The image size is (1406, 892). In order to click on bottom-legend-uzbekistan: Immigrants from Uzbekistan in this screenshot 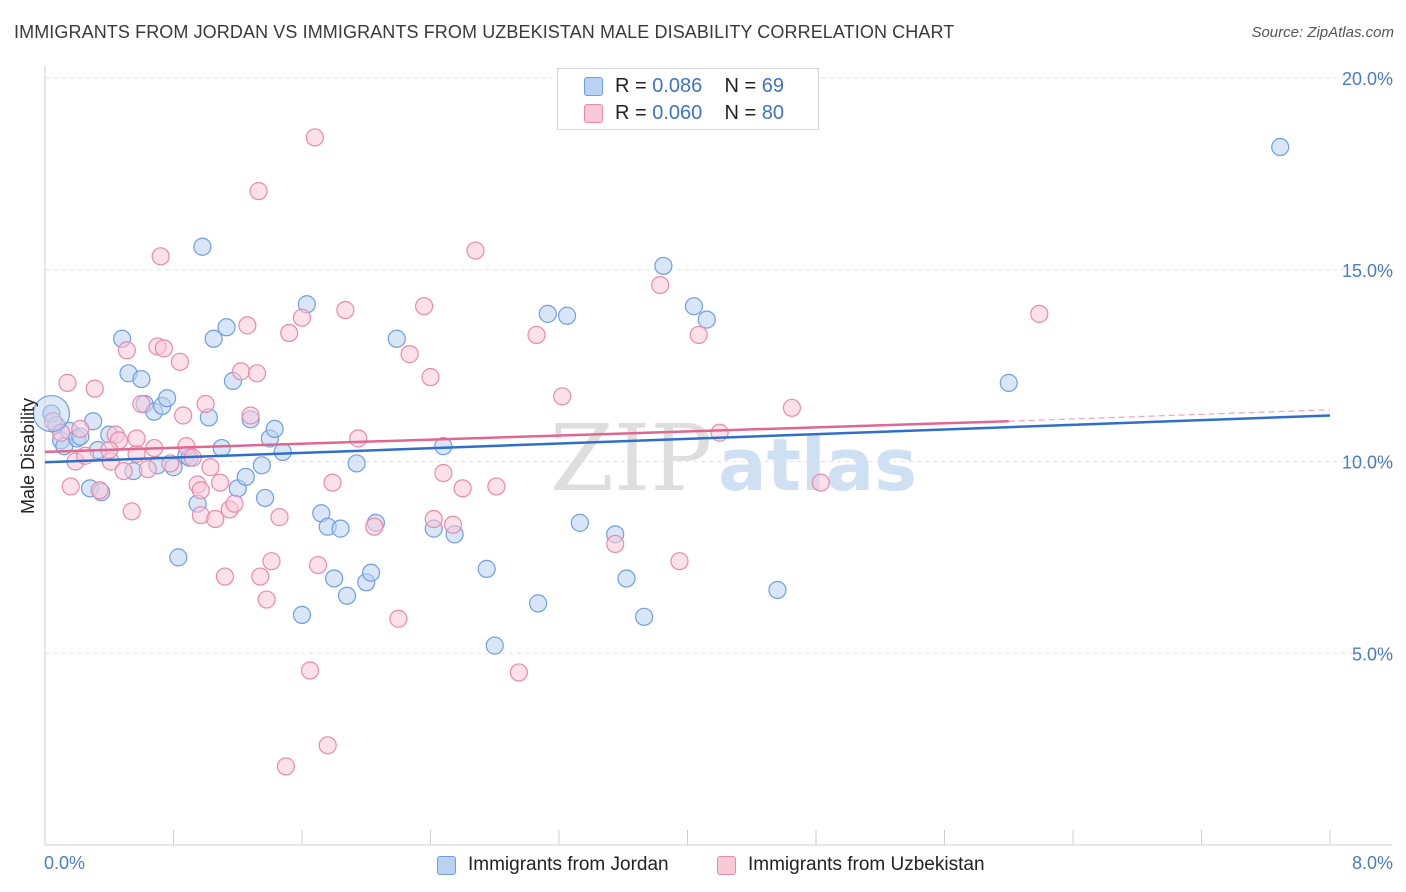, I will do `click(851, 865)`.